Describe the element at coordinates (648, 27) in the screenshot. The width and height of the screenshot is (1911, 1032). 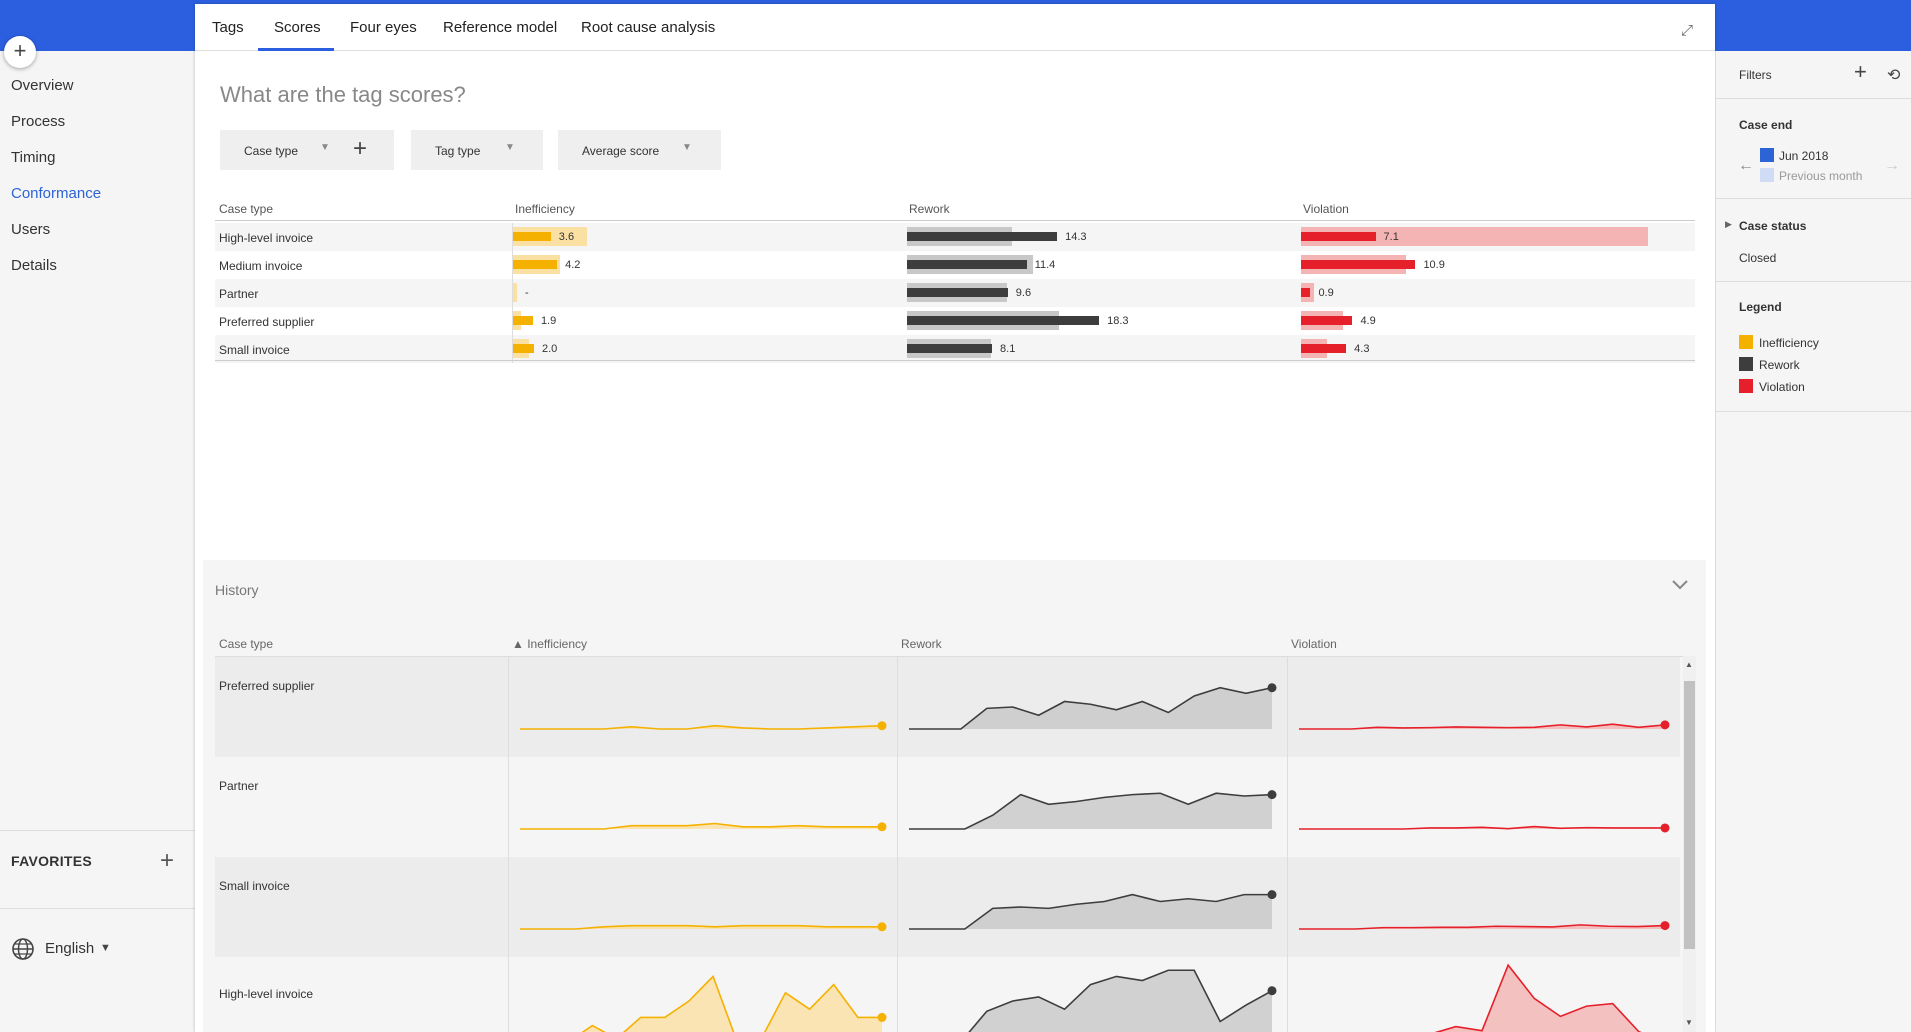
I see `tab-root-cause-analysis: Root cause analysis` at that location.